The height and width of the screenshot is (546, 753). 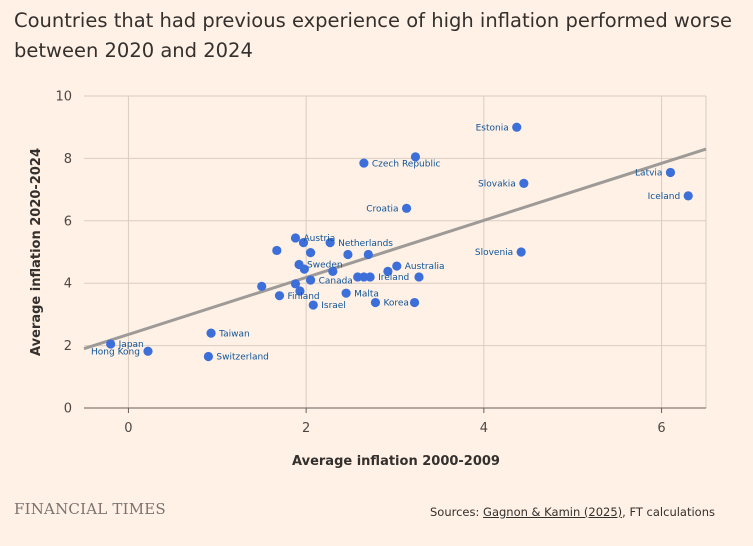 I want to click on point-label: Estonia, so click(x=492, y=128).